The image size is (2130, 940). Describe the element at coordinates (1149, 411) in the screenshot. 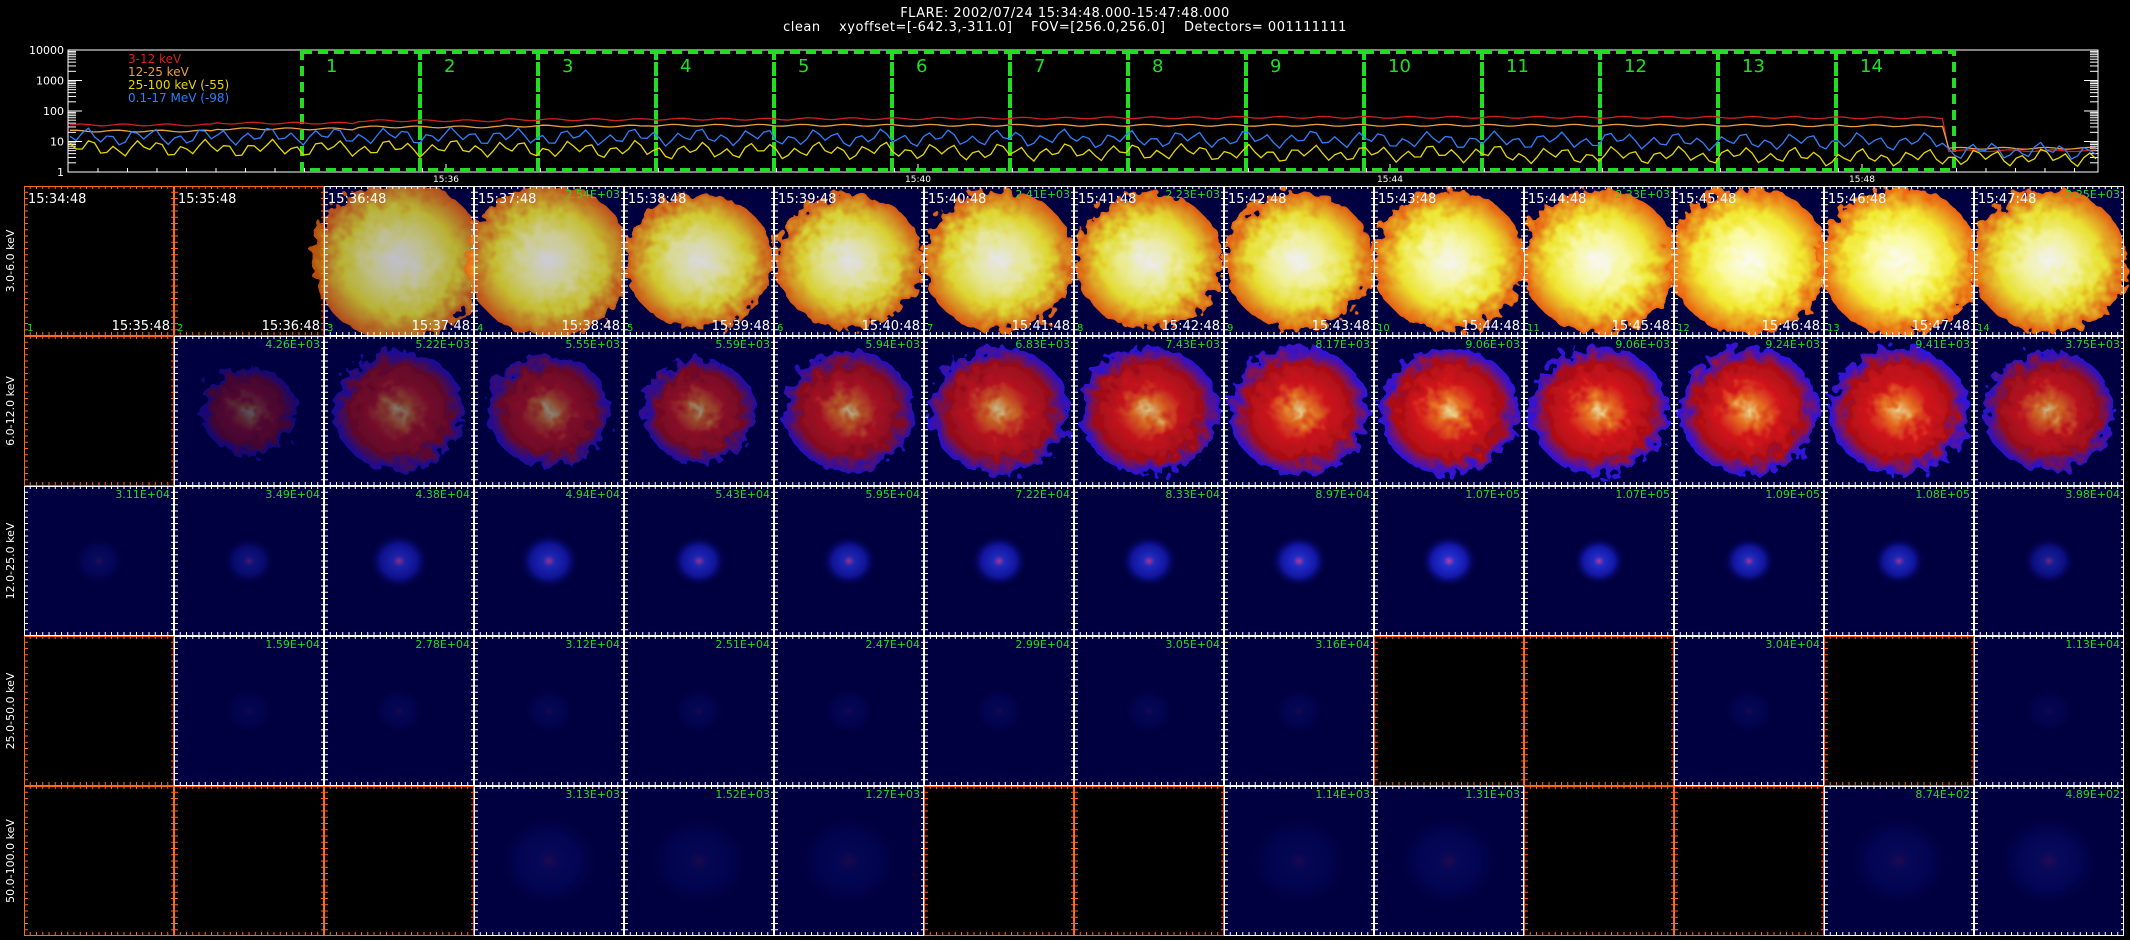

I see `image-cell: 7.43E+03` at that location.